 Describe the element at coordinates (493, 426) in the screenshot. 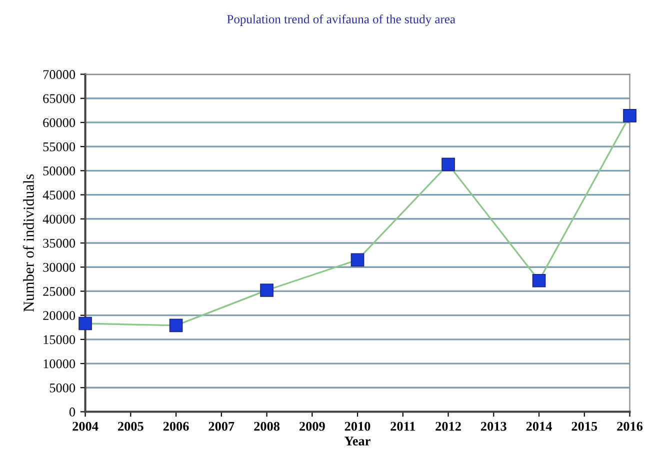

I see `x-tick-label: 2013` at that location.